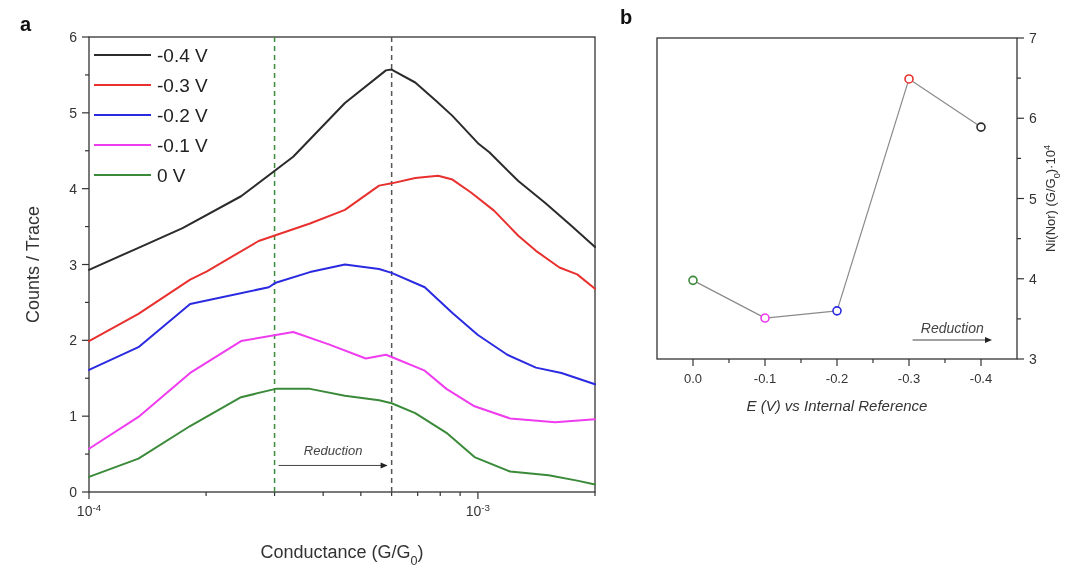 The width and height of the screenshot is (1067, 572). I want to click on legend-label: -0.2 V, so click(183, 115).